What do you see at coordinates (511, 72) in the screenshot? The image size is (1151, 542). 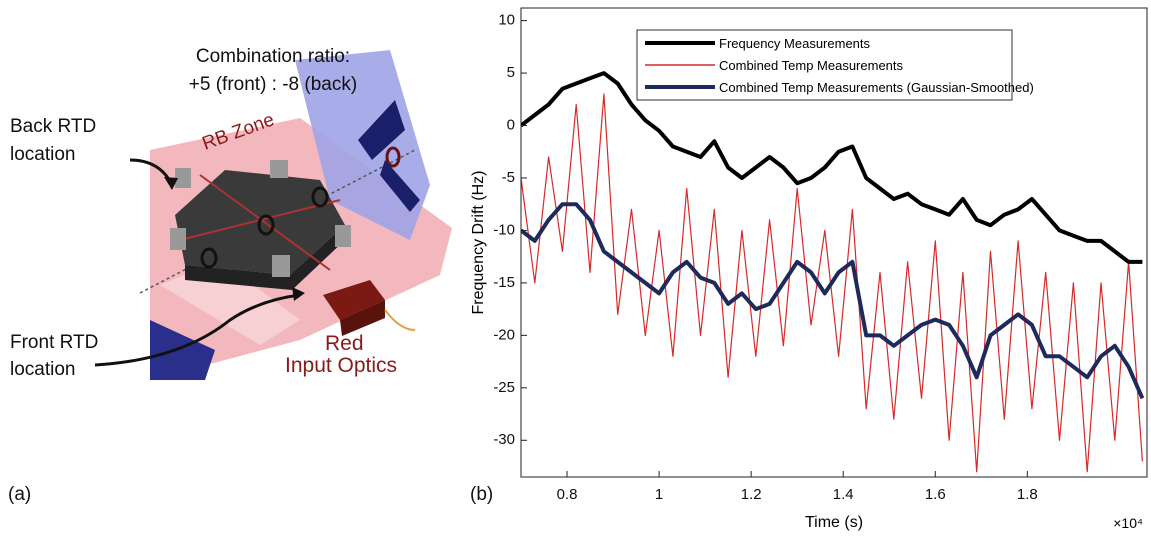 I see `y-tick-label: 5` at bounding box center [511, 72].